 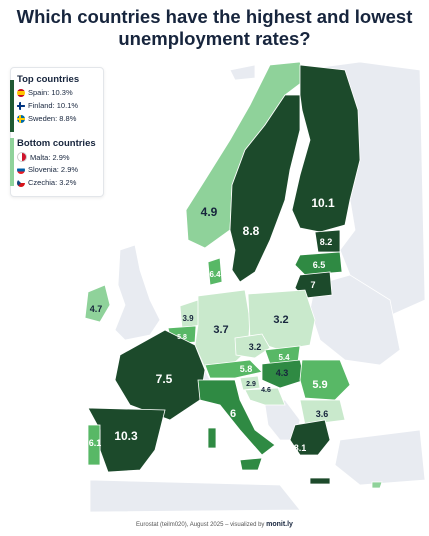 I want to click on slovakia-value-label: 5.4, so click(x=284, y=357).